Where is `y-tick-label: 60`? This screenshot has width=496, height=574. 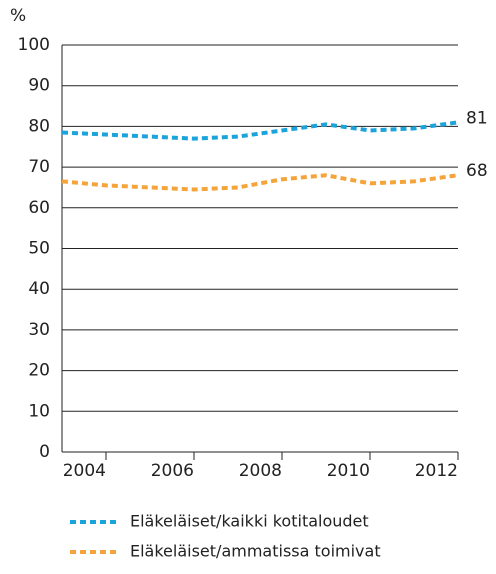 y-tick-label: 60 is located at coordinates (39, 208).